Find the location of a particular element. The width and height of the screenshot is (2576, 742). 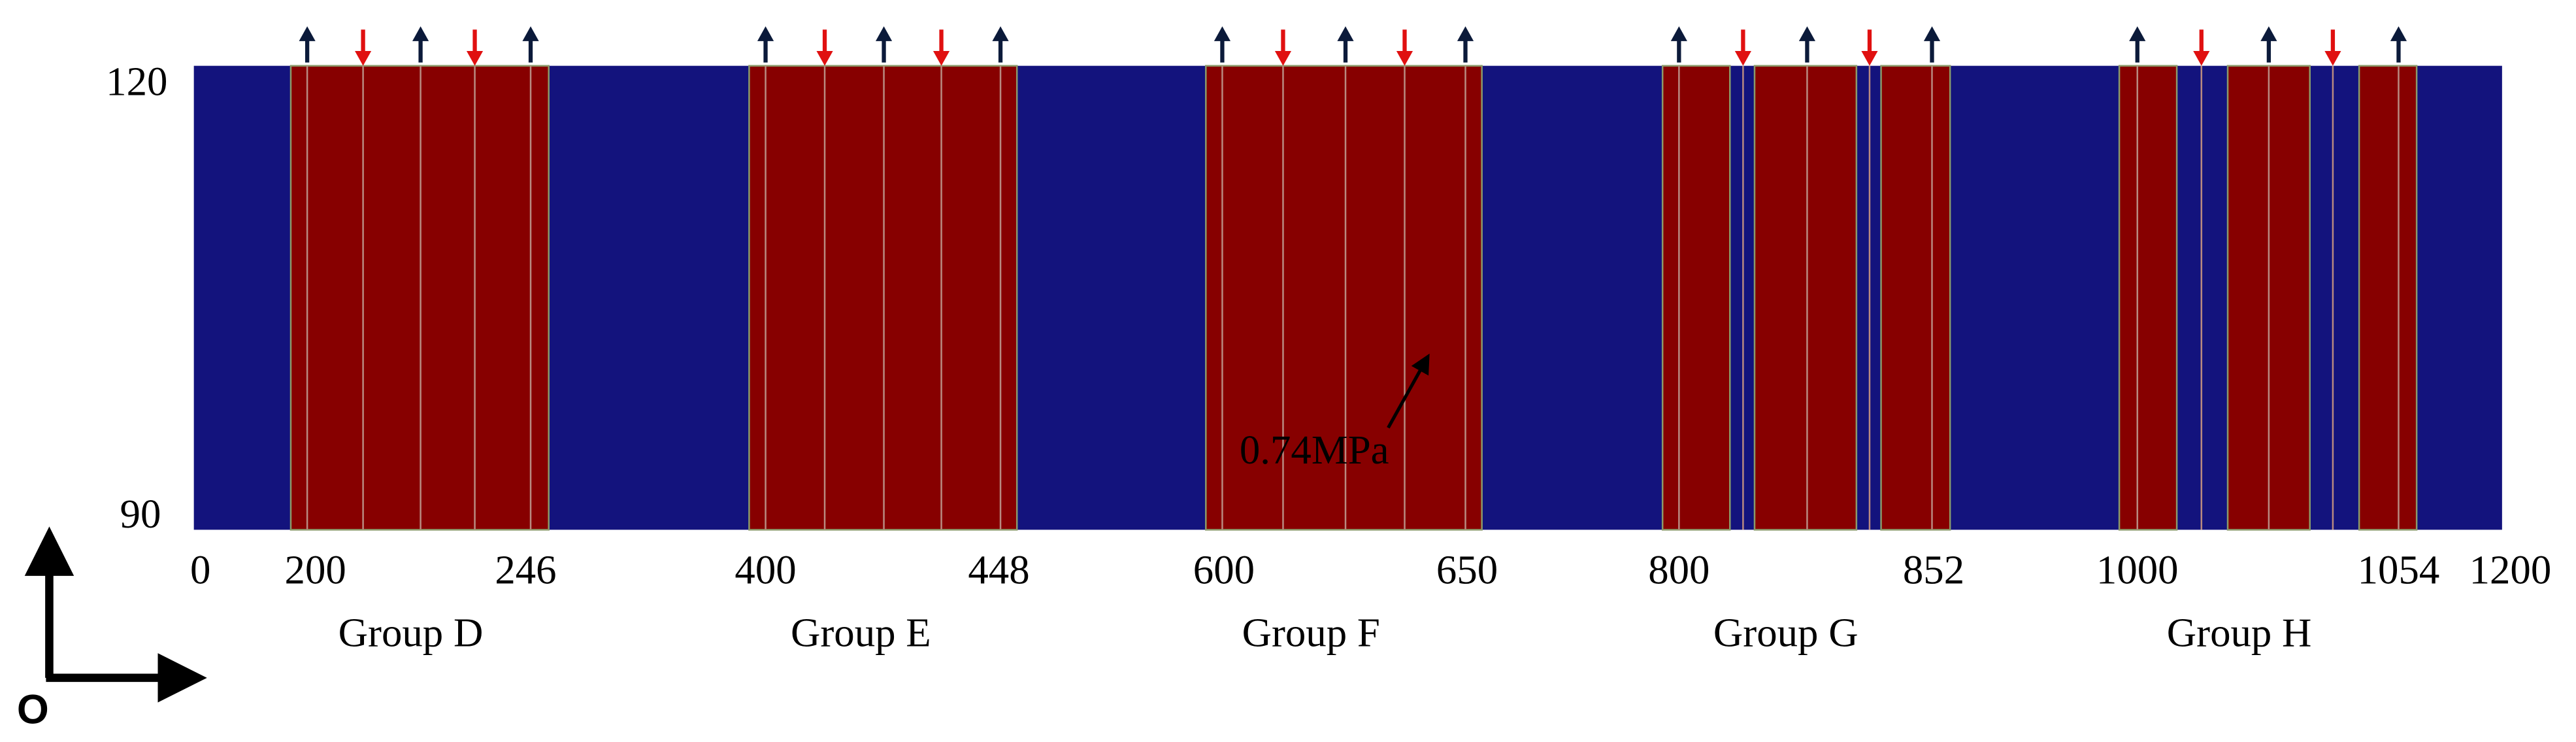

x-label: 852 is located at coordinates (1933, 570).